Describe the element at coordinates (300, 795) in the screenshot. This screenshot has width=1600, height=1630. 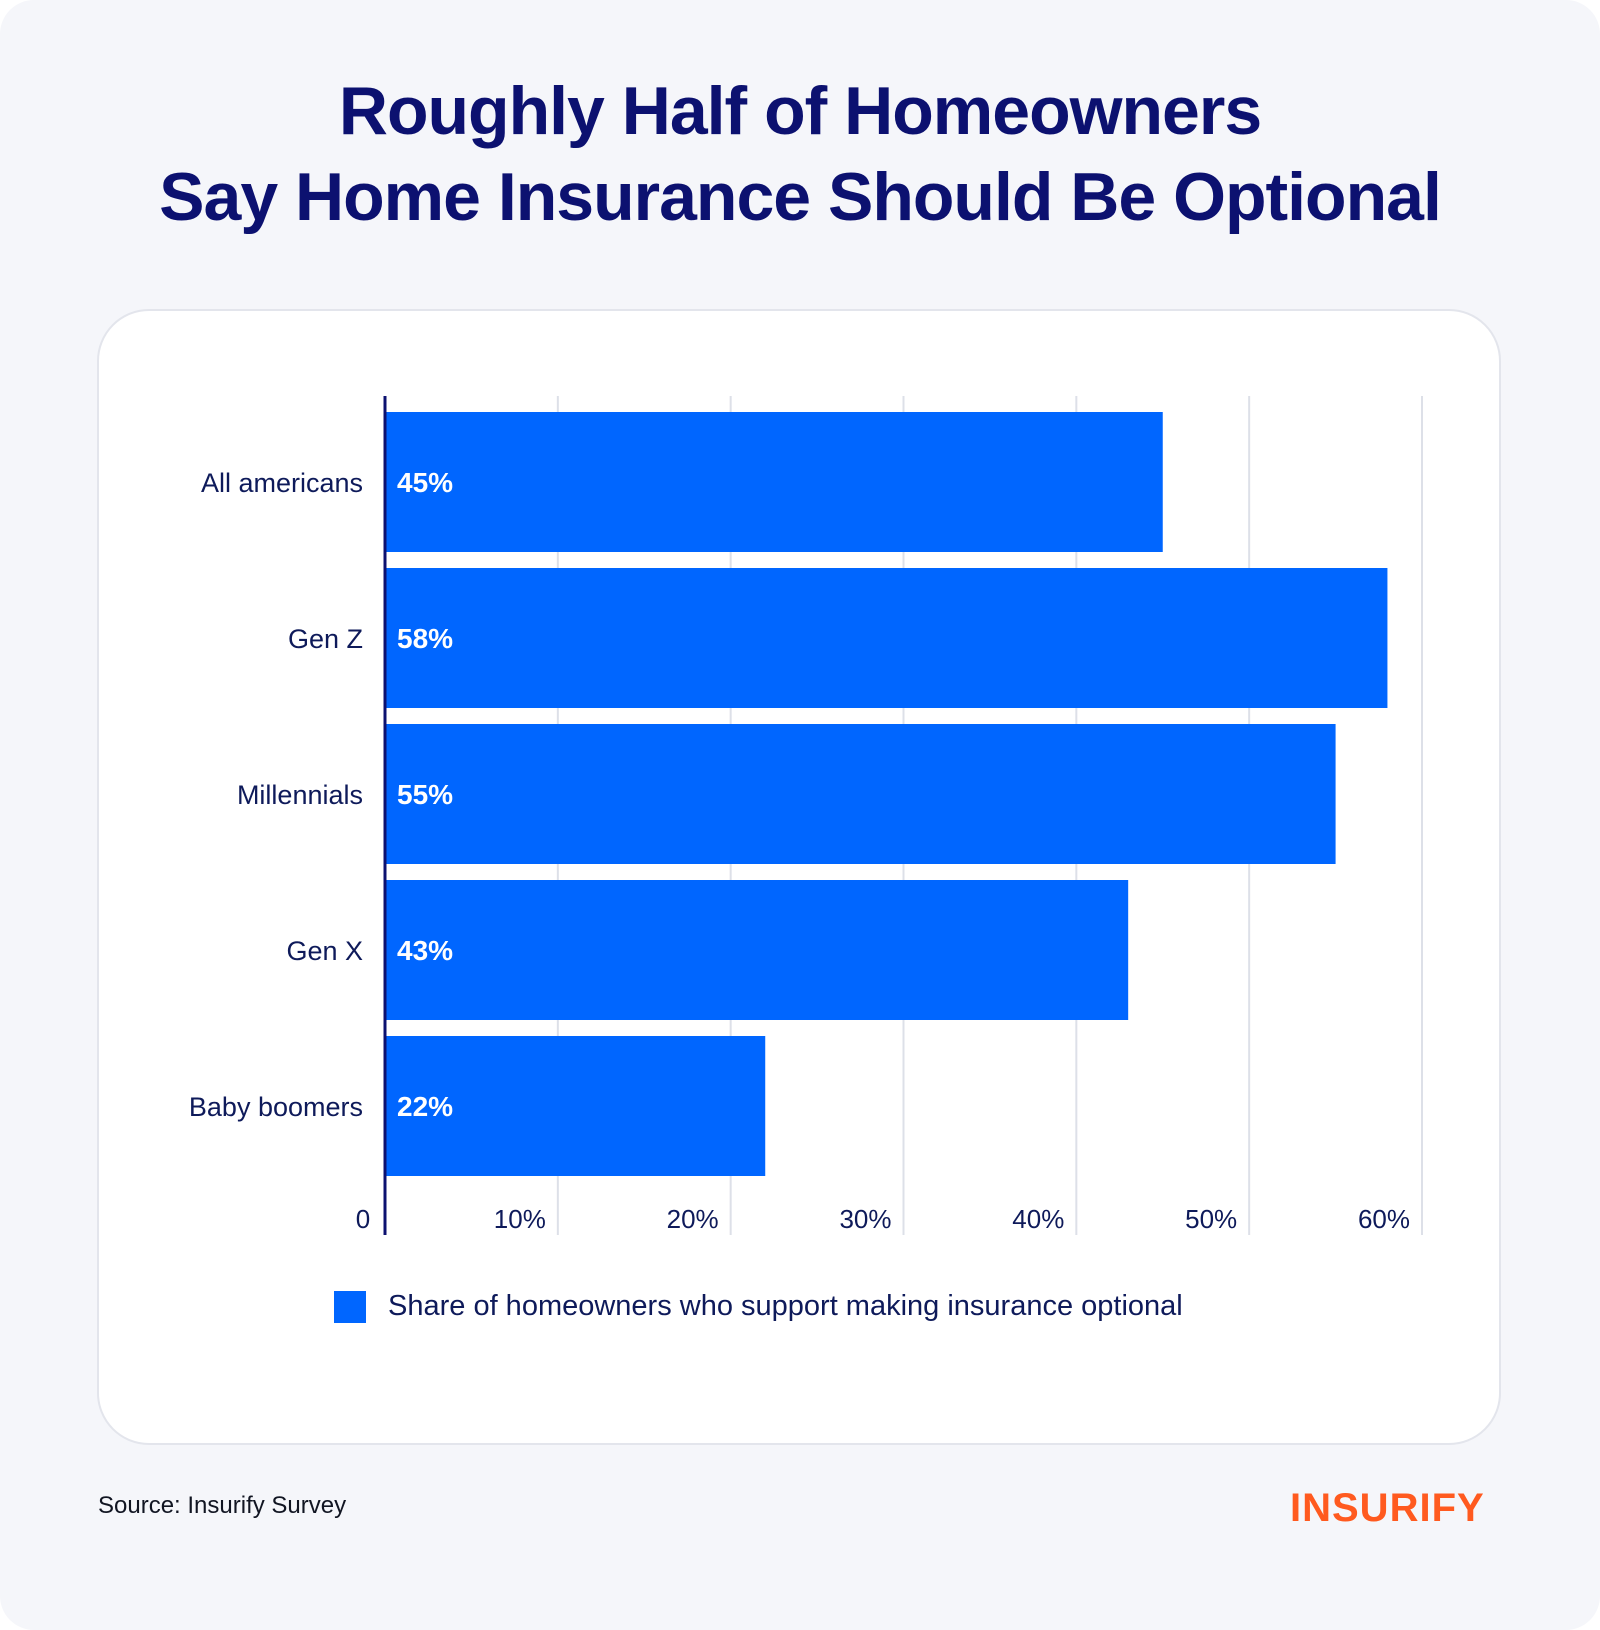
I see `category-label: Millennials` at that location.